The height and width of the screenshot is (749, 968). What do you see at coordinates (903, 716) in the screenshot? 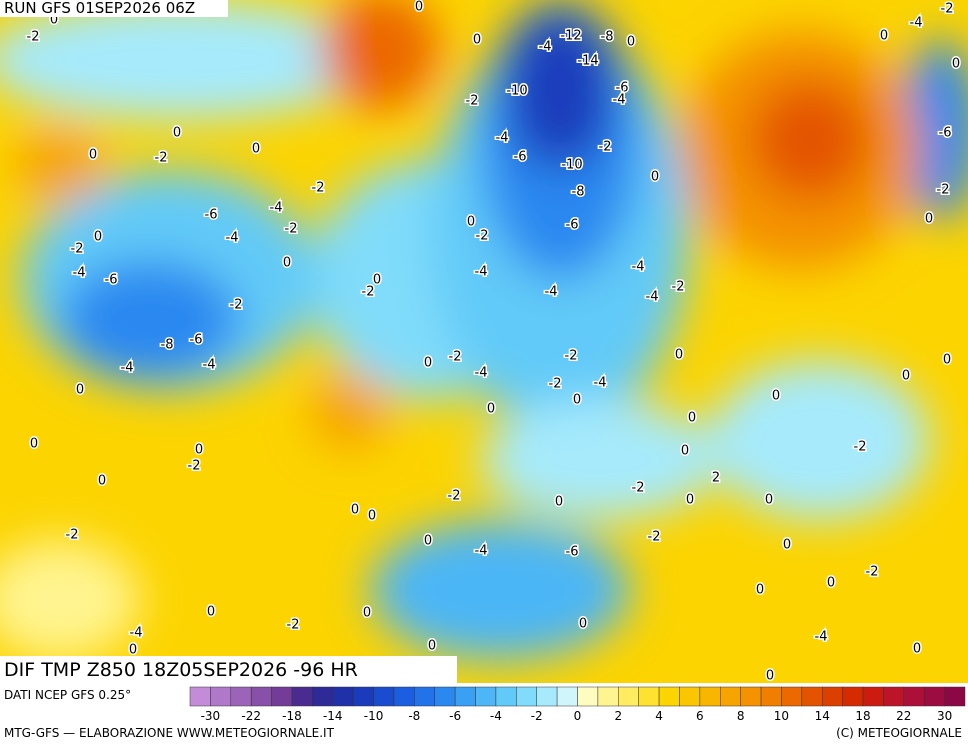
I see `colorbar-tick-label: 22` at bounding box center [903, 716].